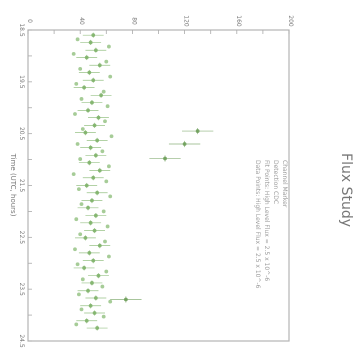  What do you see at coordinates (290, 21) in the screenshot?
I see `y-tick-label: 200` at bounding box center [290, 21].